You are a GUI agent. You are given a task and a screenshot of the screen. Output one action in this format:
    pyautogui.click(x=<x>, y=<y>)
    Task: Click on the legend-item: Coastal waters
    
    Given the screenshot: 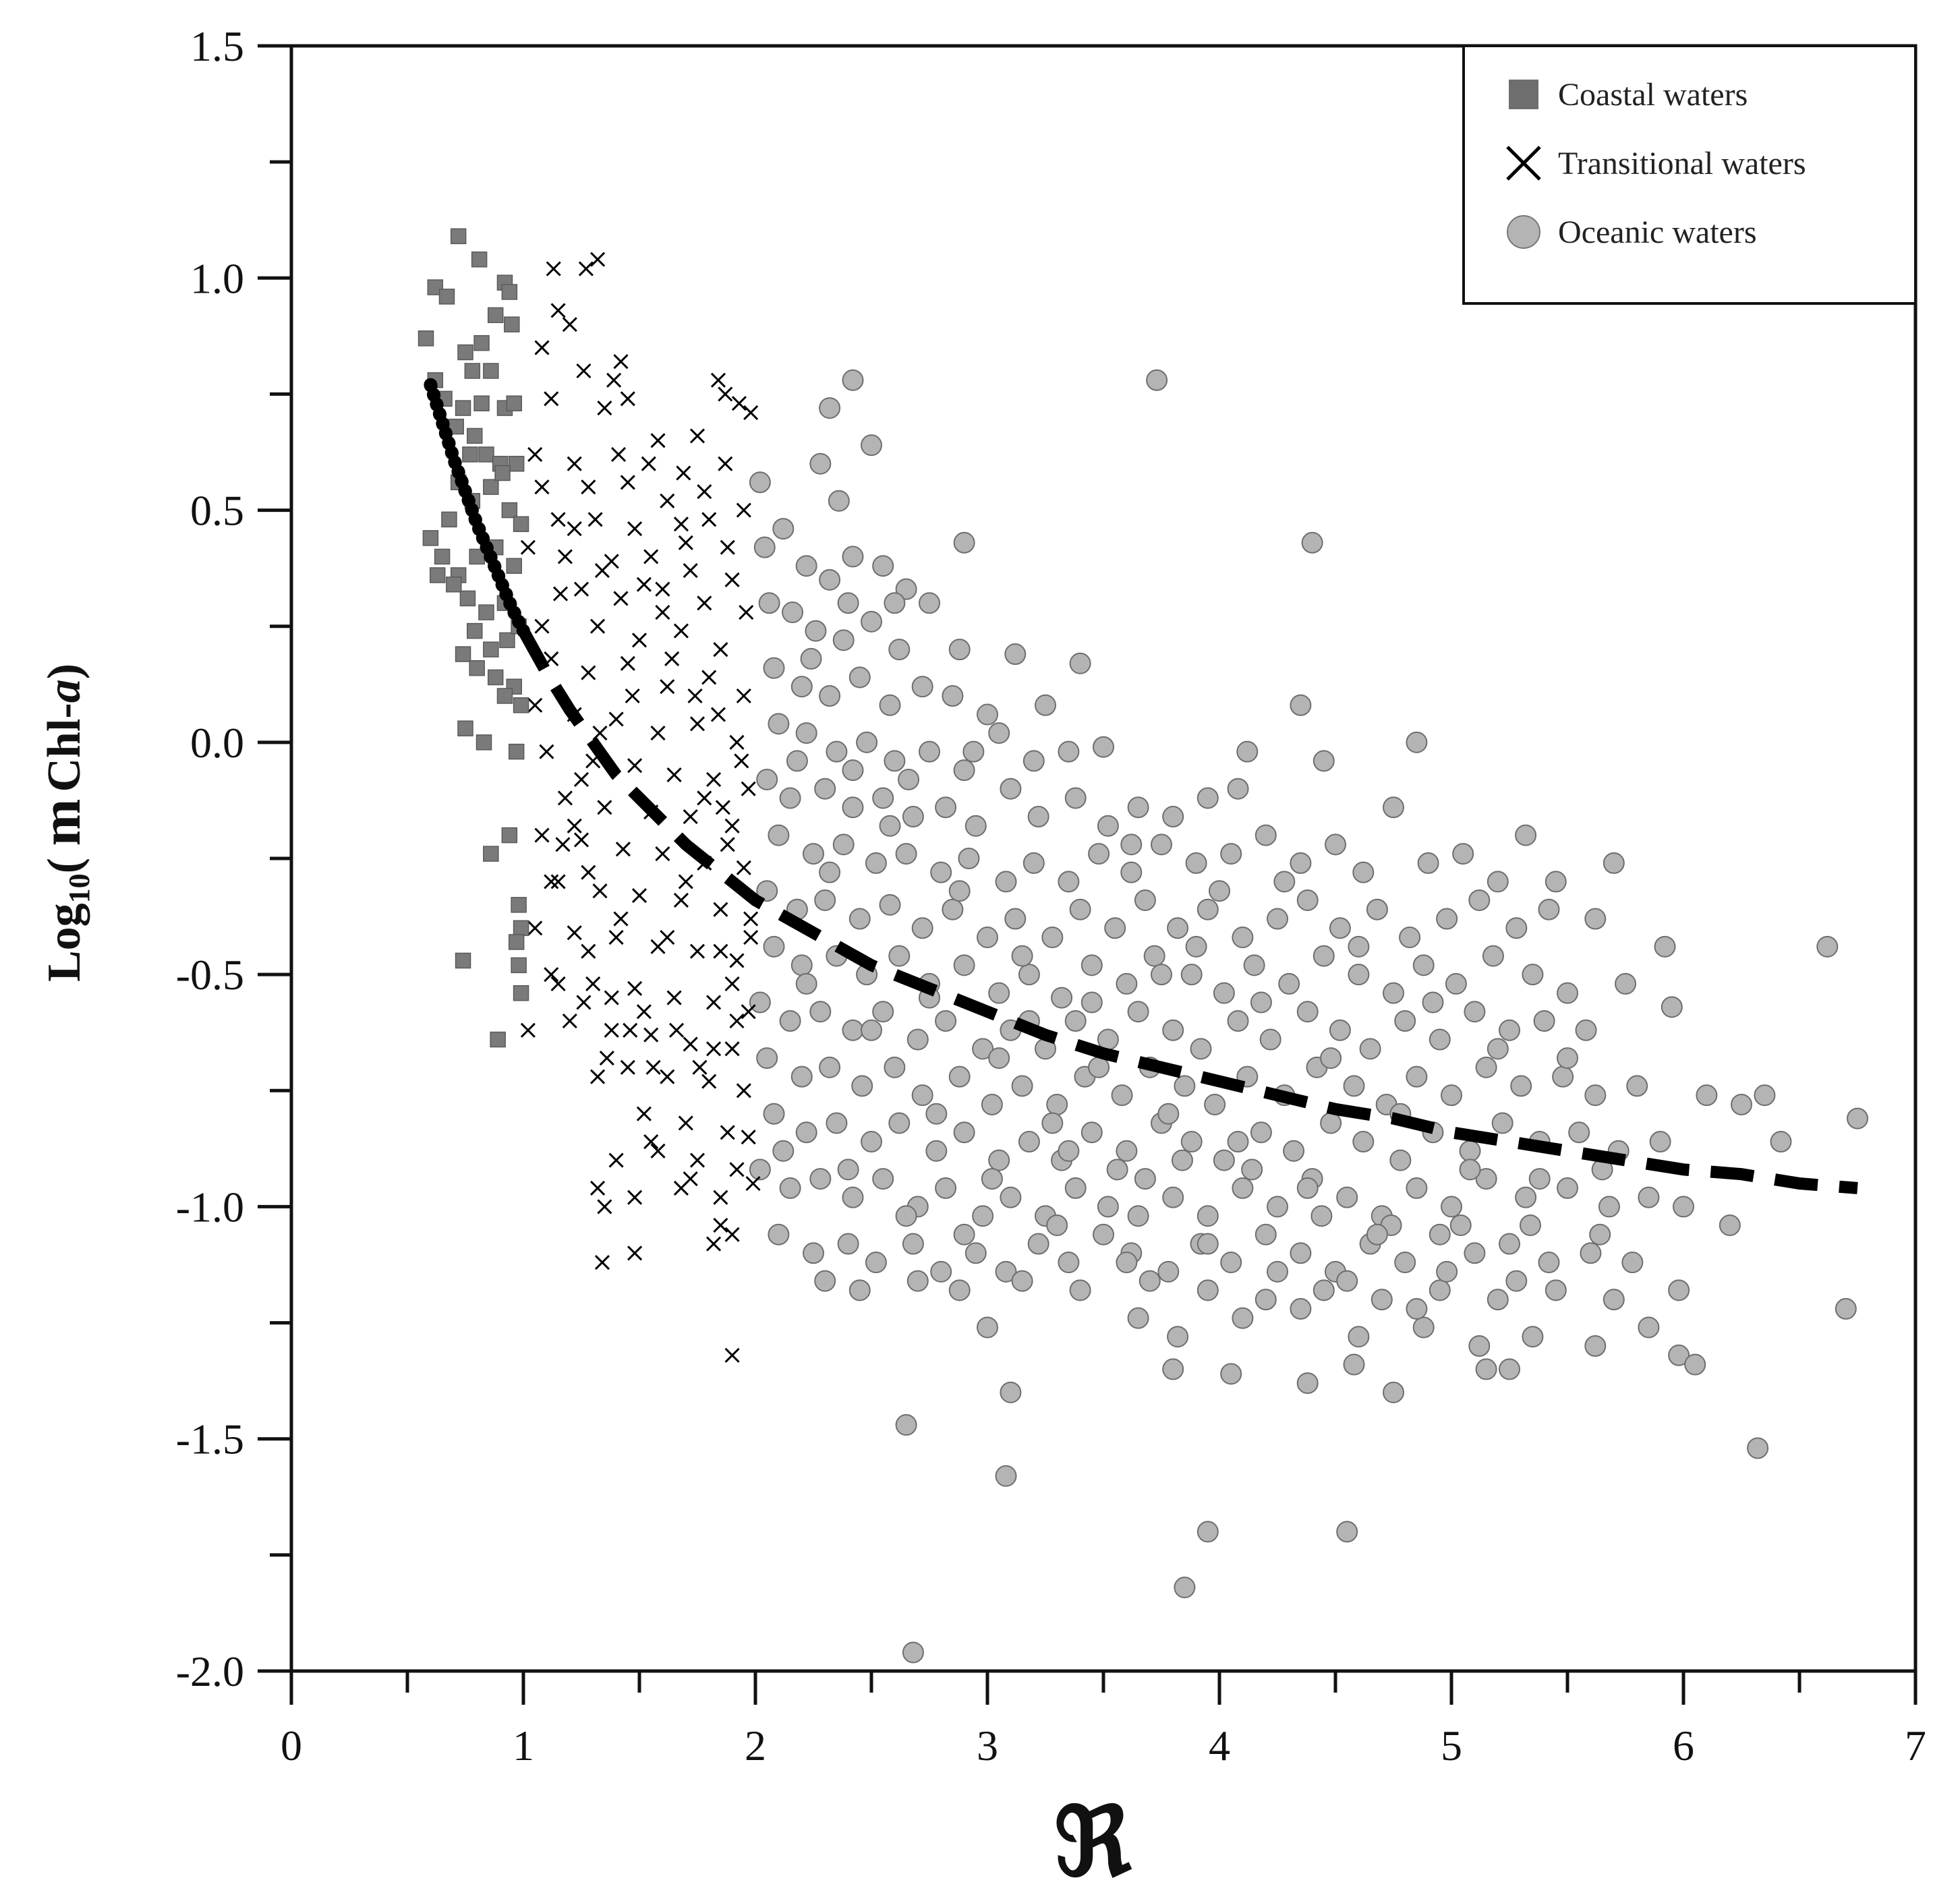 What is the action you would take?
    pyautogui.click(x=1628, y=95)
    